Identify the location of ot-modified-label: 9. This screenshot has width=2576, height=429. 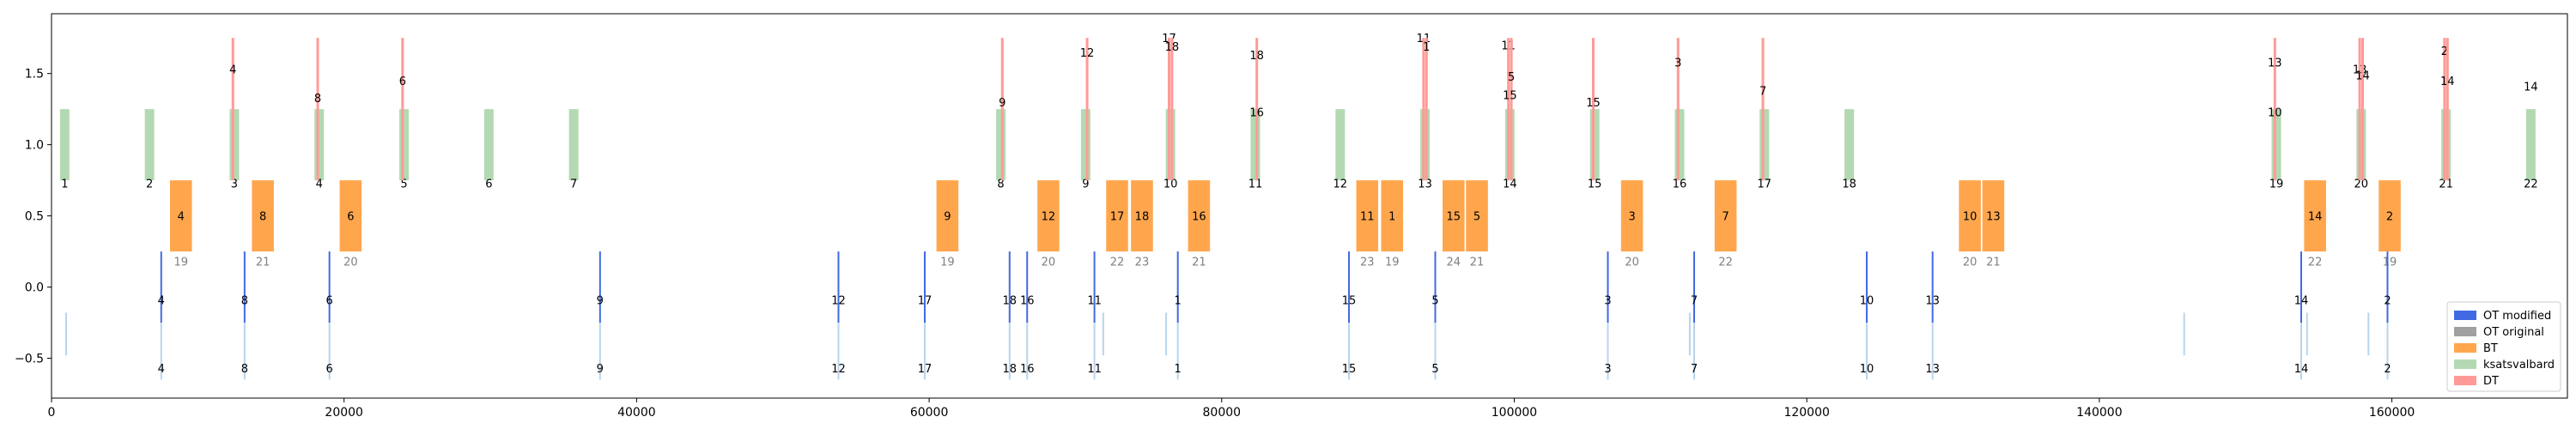
(600, 300).